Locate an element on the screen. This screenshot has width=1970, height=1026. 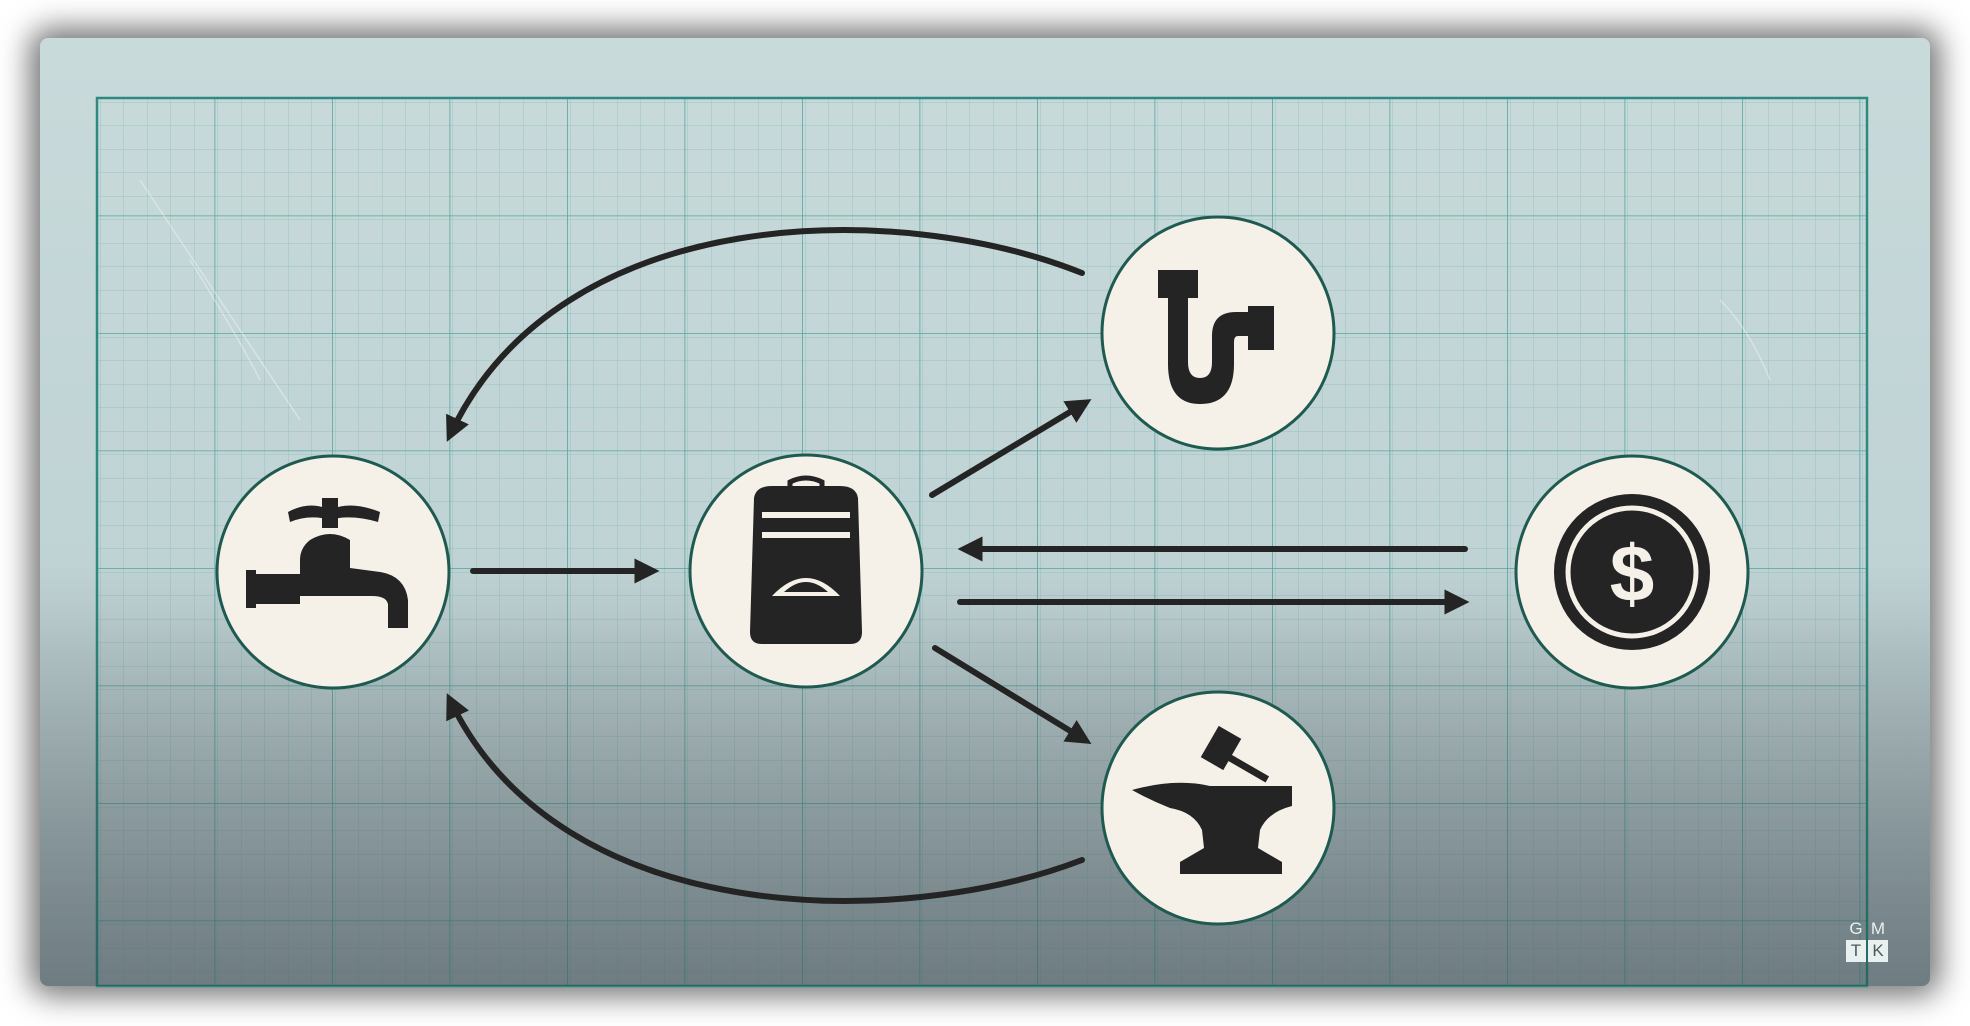
arrow-backpack-to-pipe is located at coordinates (1010, 448).